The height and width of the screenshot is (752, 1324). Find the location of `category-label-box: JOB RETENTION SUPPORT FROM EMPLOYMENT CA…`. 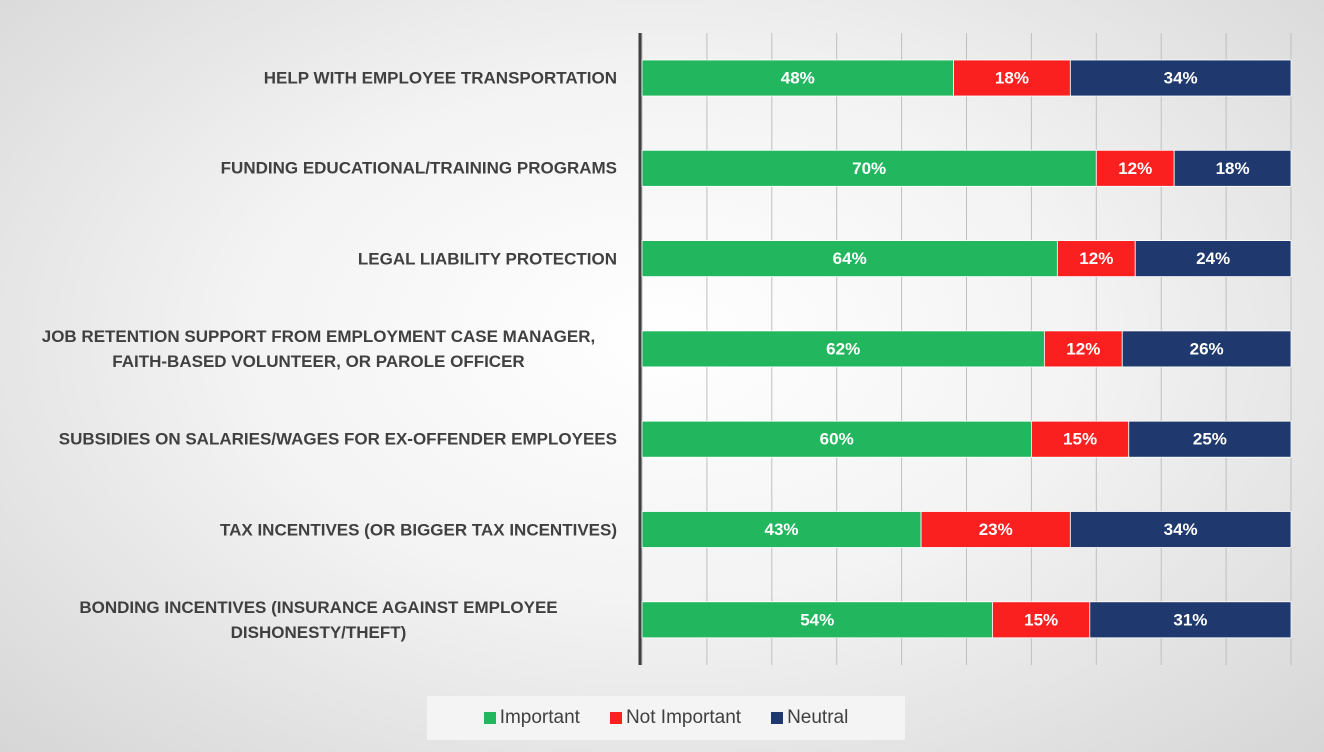

category-label-box: JOB RETENTION SUPPORT FROM EMPLOYMENT CA… is located at coordinates (318, 349).